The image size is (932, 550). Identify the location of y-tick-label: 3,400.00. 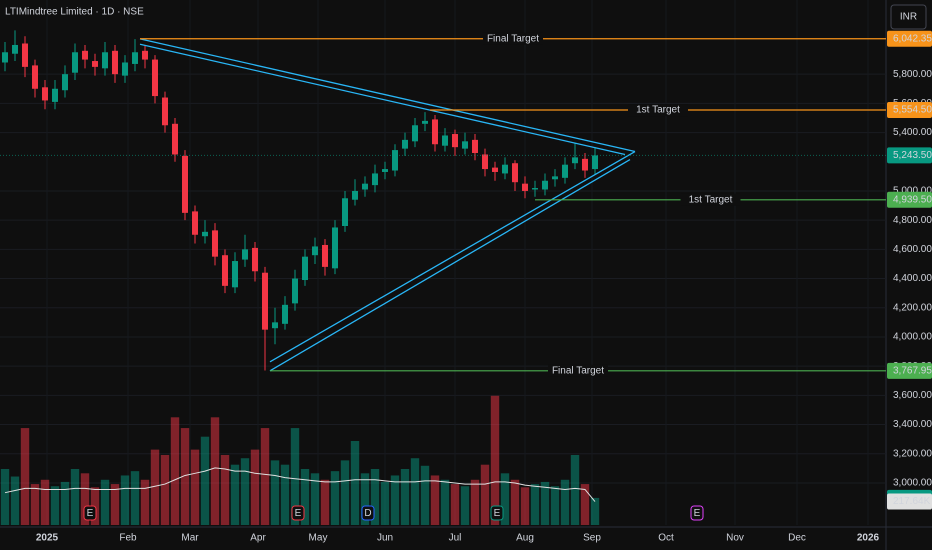
(912, 424).